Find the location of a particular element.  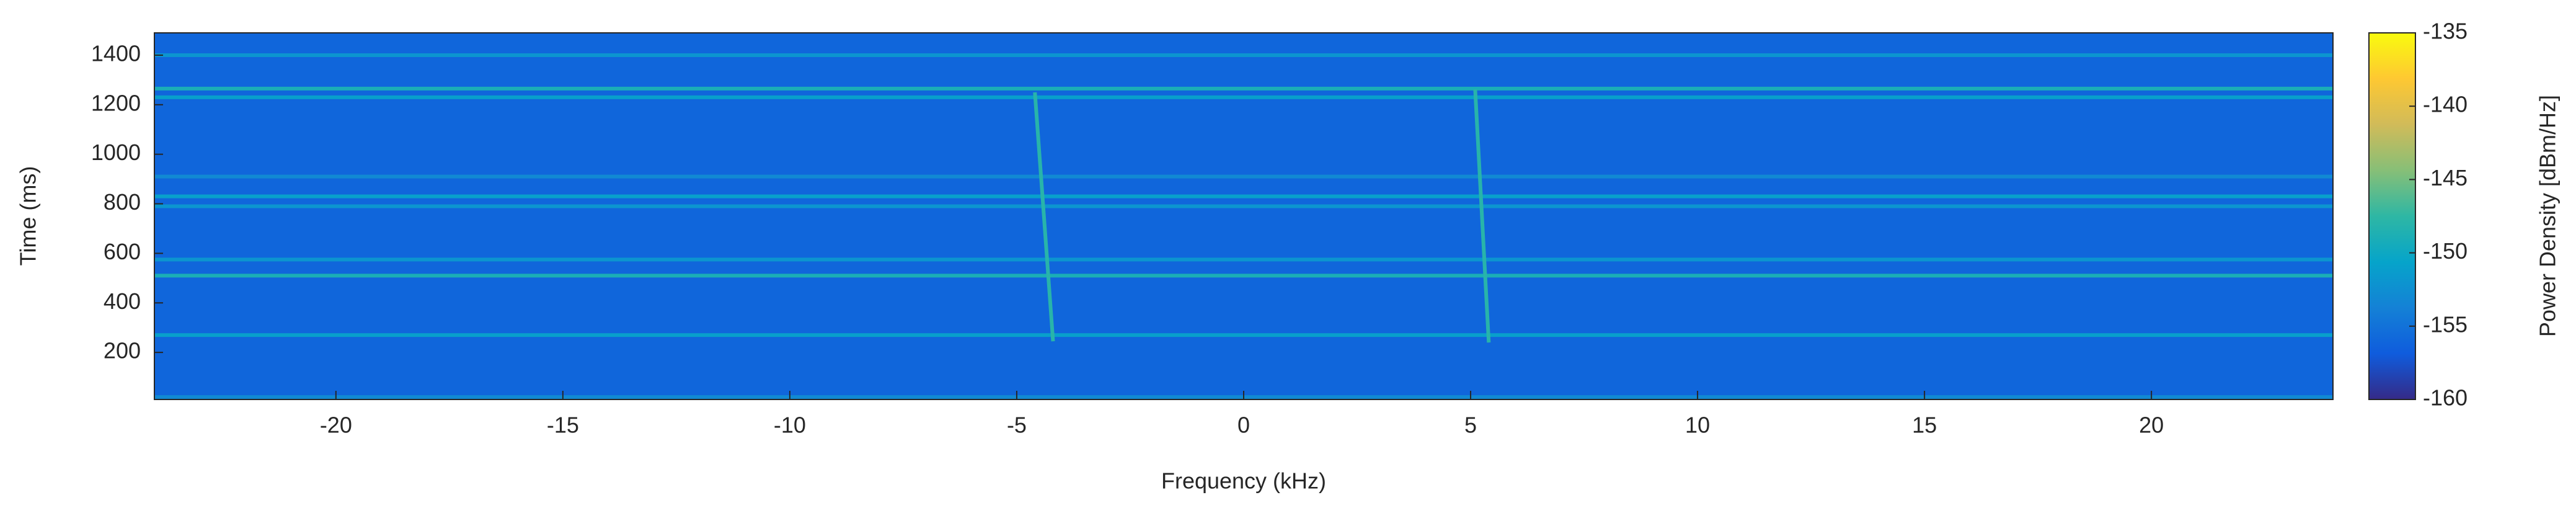

x-tick-label: -10 is located at coordinates (790, 426).